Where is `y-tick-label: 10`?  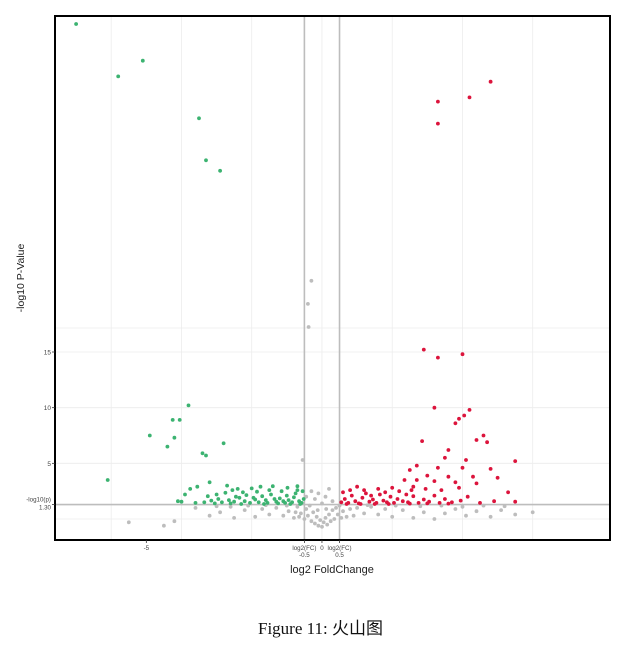 y-tick-label: 10 is located at coordinates (48, 408).